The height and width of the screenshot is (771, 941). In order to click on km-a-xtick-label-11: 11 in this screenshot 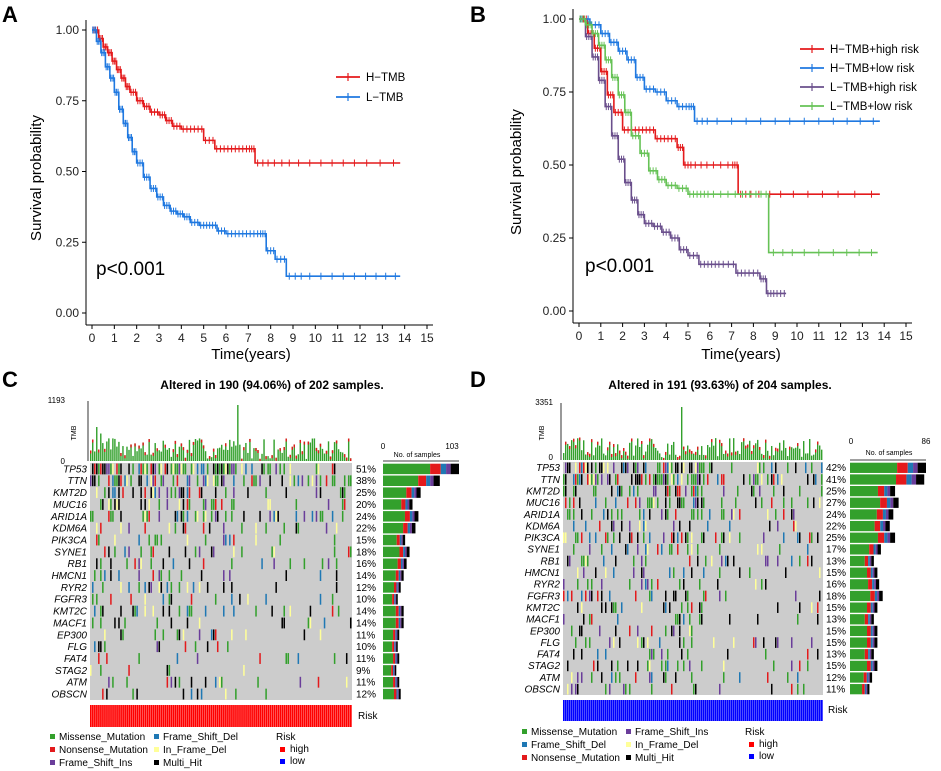, I will do `click(337, 338)`.